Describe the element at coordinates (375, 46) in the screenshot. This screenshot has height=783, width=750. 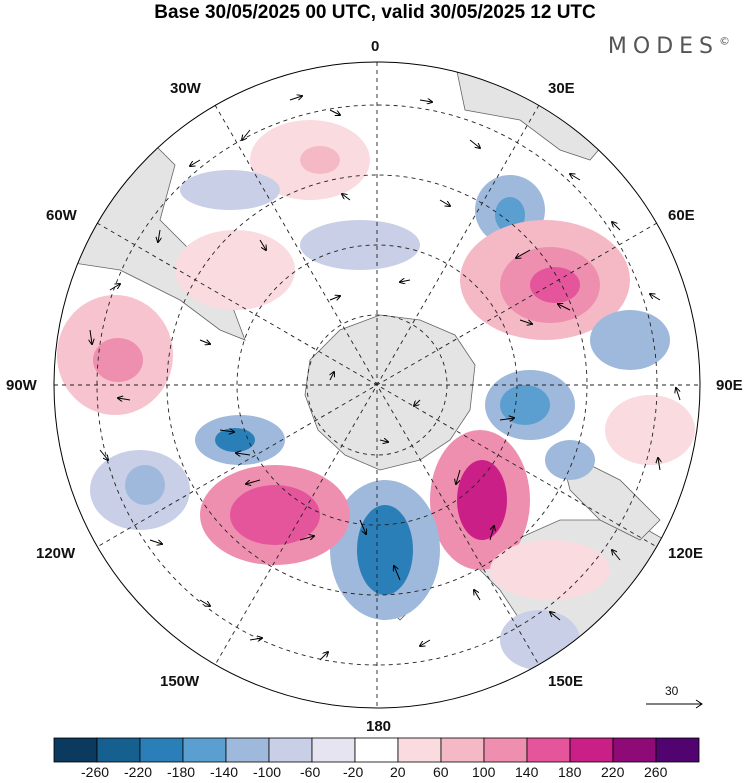
I see `label-lon-0: 0` at that location.